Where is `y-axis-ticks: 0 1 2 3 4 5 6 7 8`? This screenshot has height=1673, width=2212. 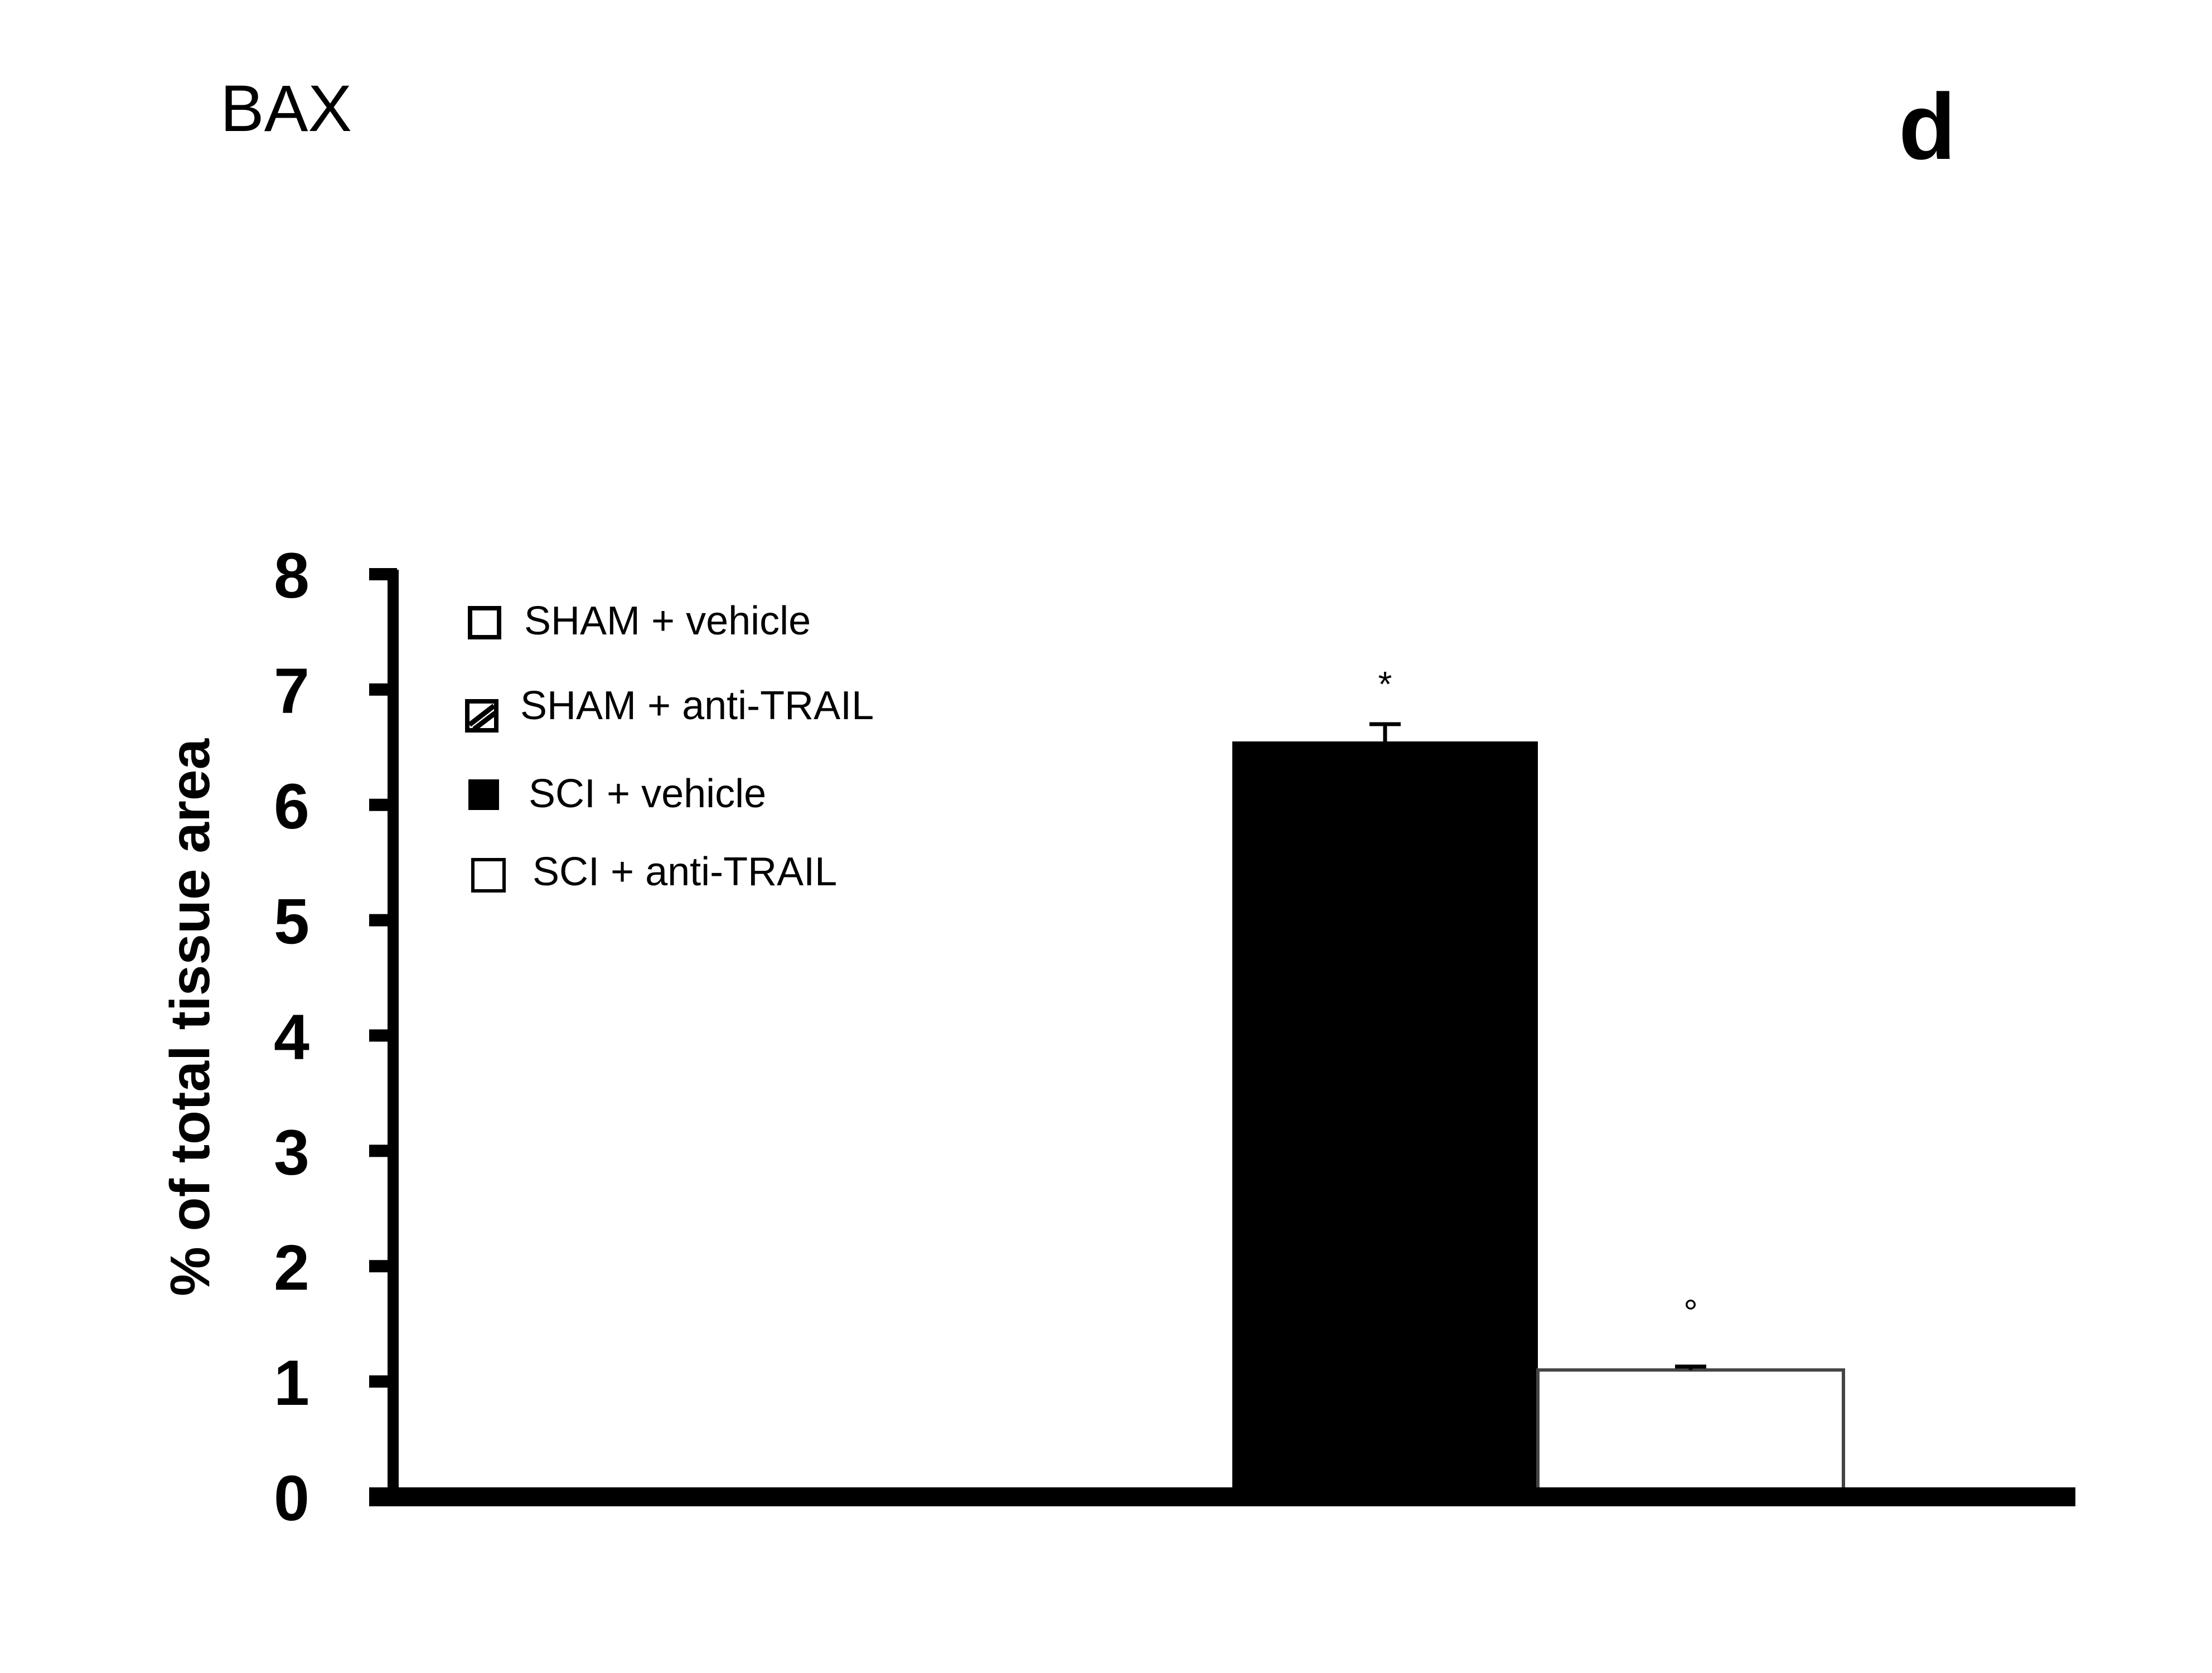
y-axis-ticks: 0 1 2 3 4 5 6 7 8 is located at coordinates (335, 1037).